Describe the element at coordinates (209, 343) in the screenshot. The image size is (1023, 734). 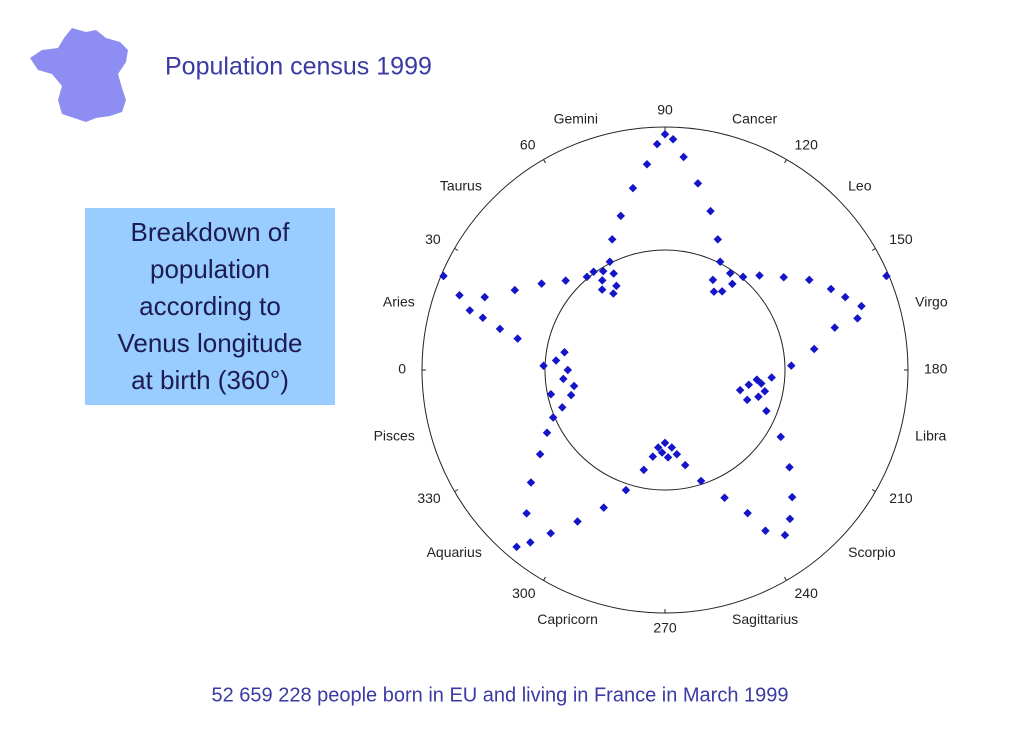
I see `callout-line: Venus longitude` at that location.